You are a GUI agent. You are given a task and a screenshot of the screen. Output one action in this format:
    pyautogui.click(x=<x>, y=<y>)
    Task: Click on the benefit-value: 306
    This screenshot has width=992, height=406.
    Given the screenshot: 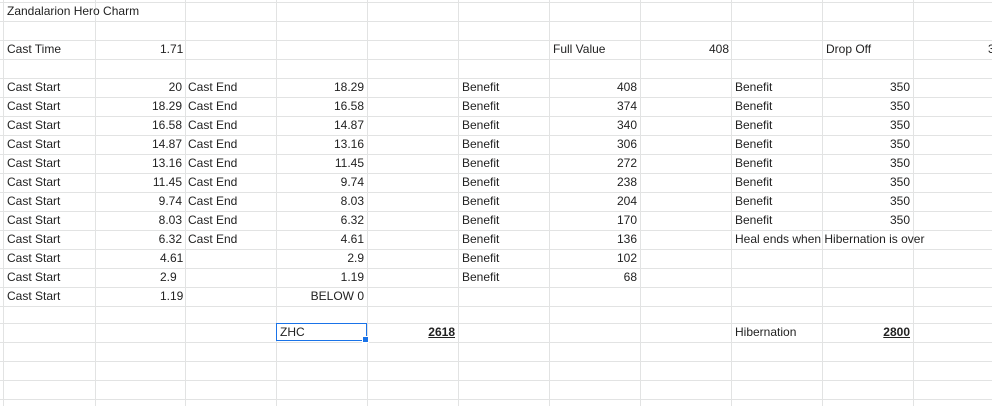 What is the action you would take?
    pyautogui.click(x=626, y=144)
    